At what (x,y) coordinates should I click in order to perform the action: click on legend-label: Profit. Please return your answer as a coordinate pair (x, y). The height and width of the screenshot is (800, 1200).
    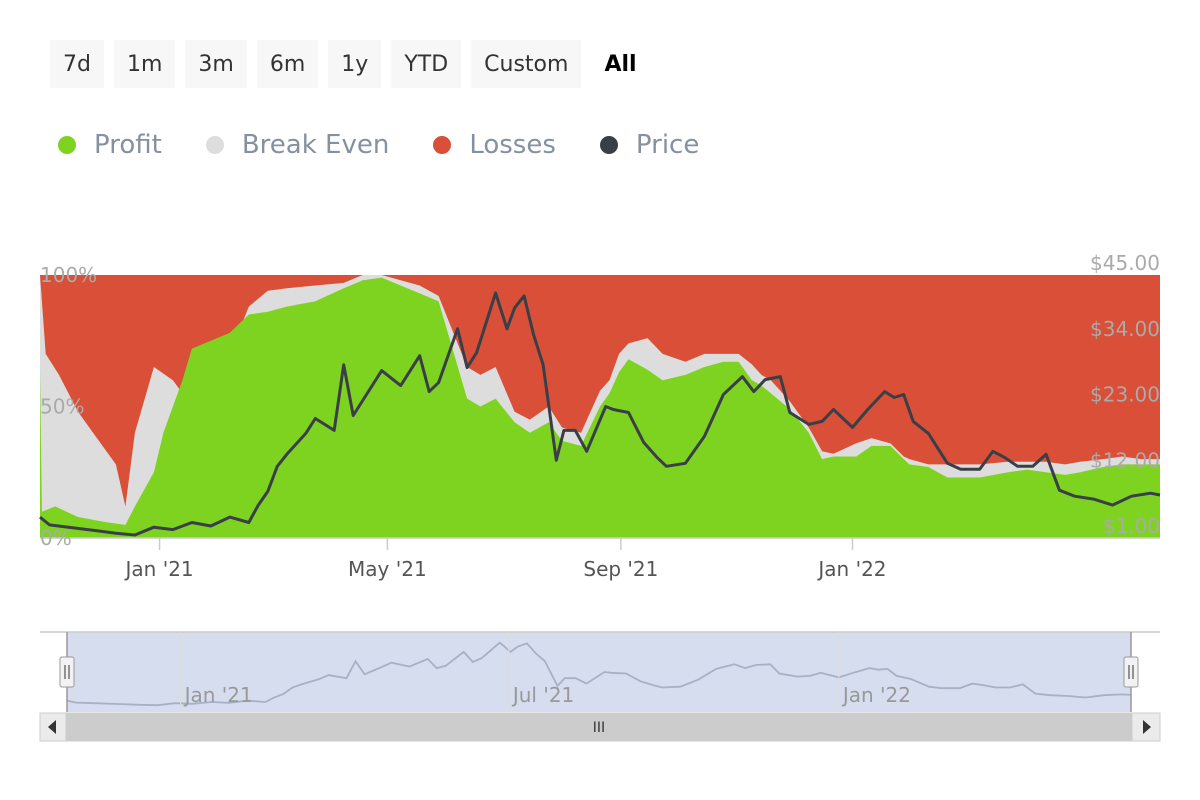
    Looking at the image, I should click on (128, 145).